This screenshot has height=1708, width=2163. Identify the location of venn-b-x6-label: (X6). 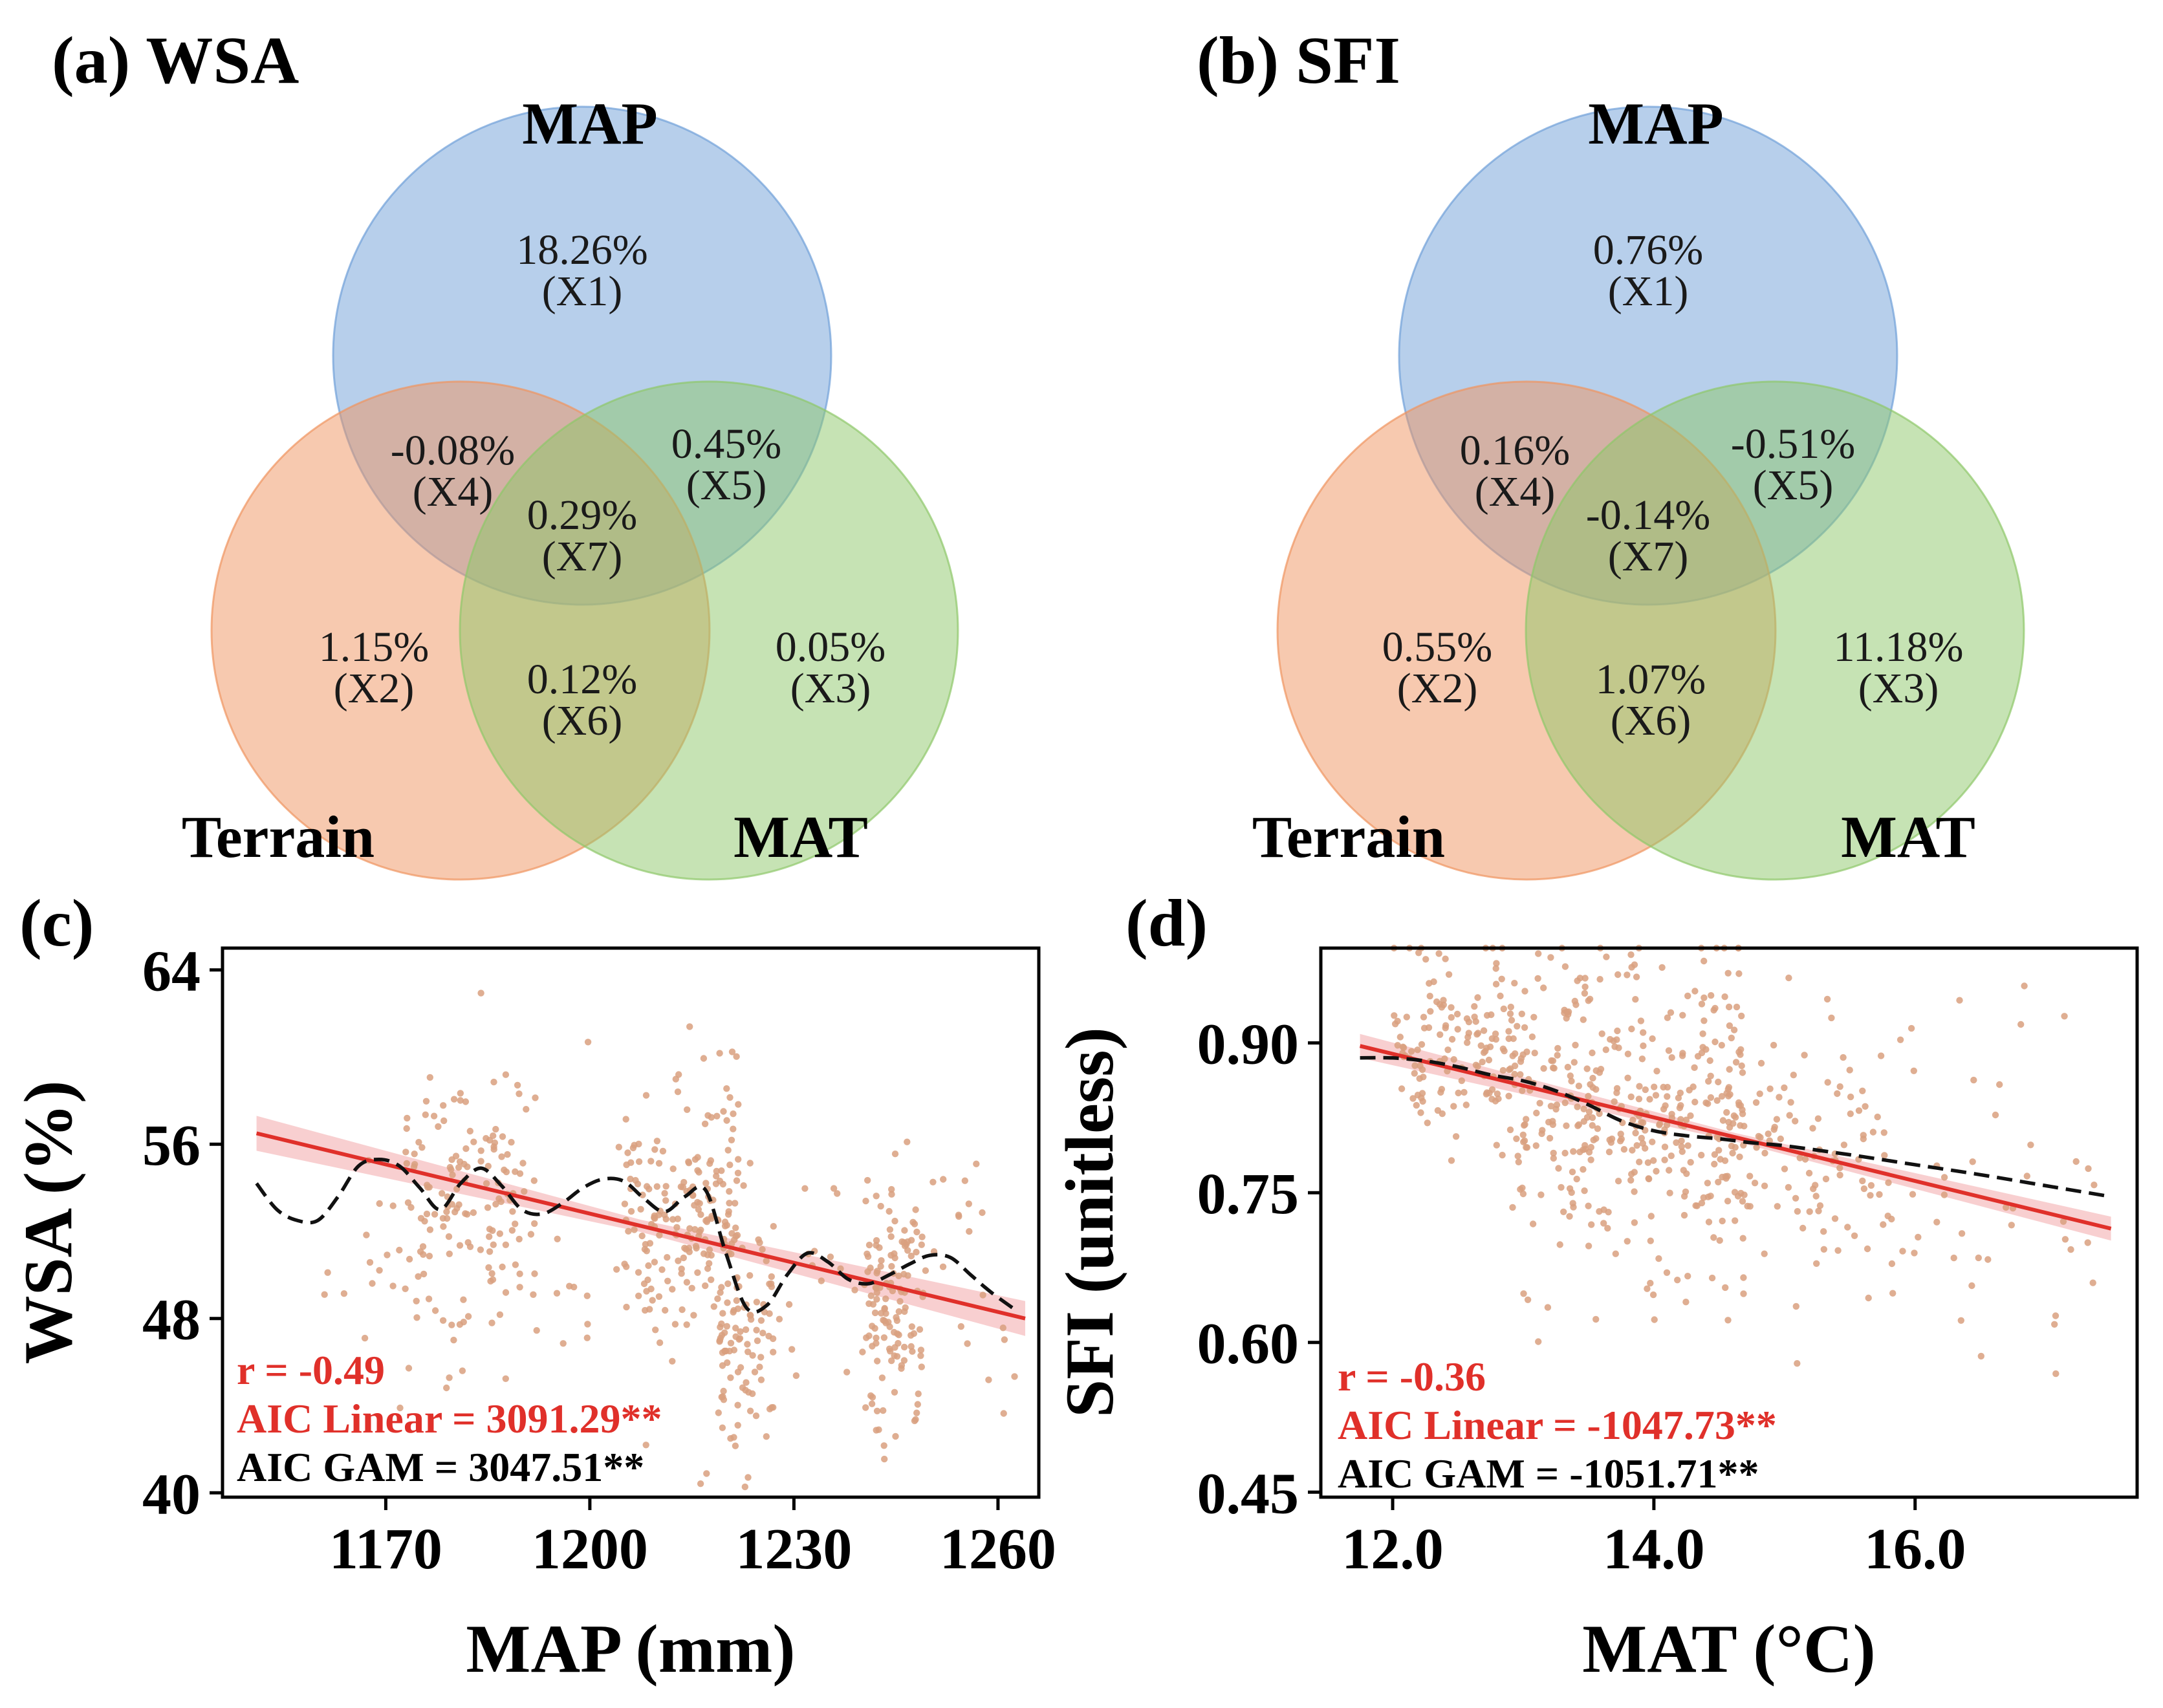
(1651, 720).